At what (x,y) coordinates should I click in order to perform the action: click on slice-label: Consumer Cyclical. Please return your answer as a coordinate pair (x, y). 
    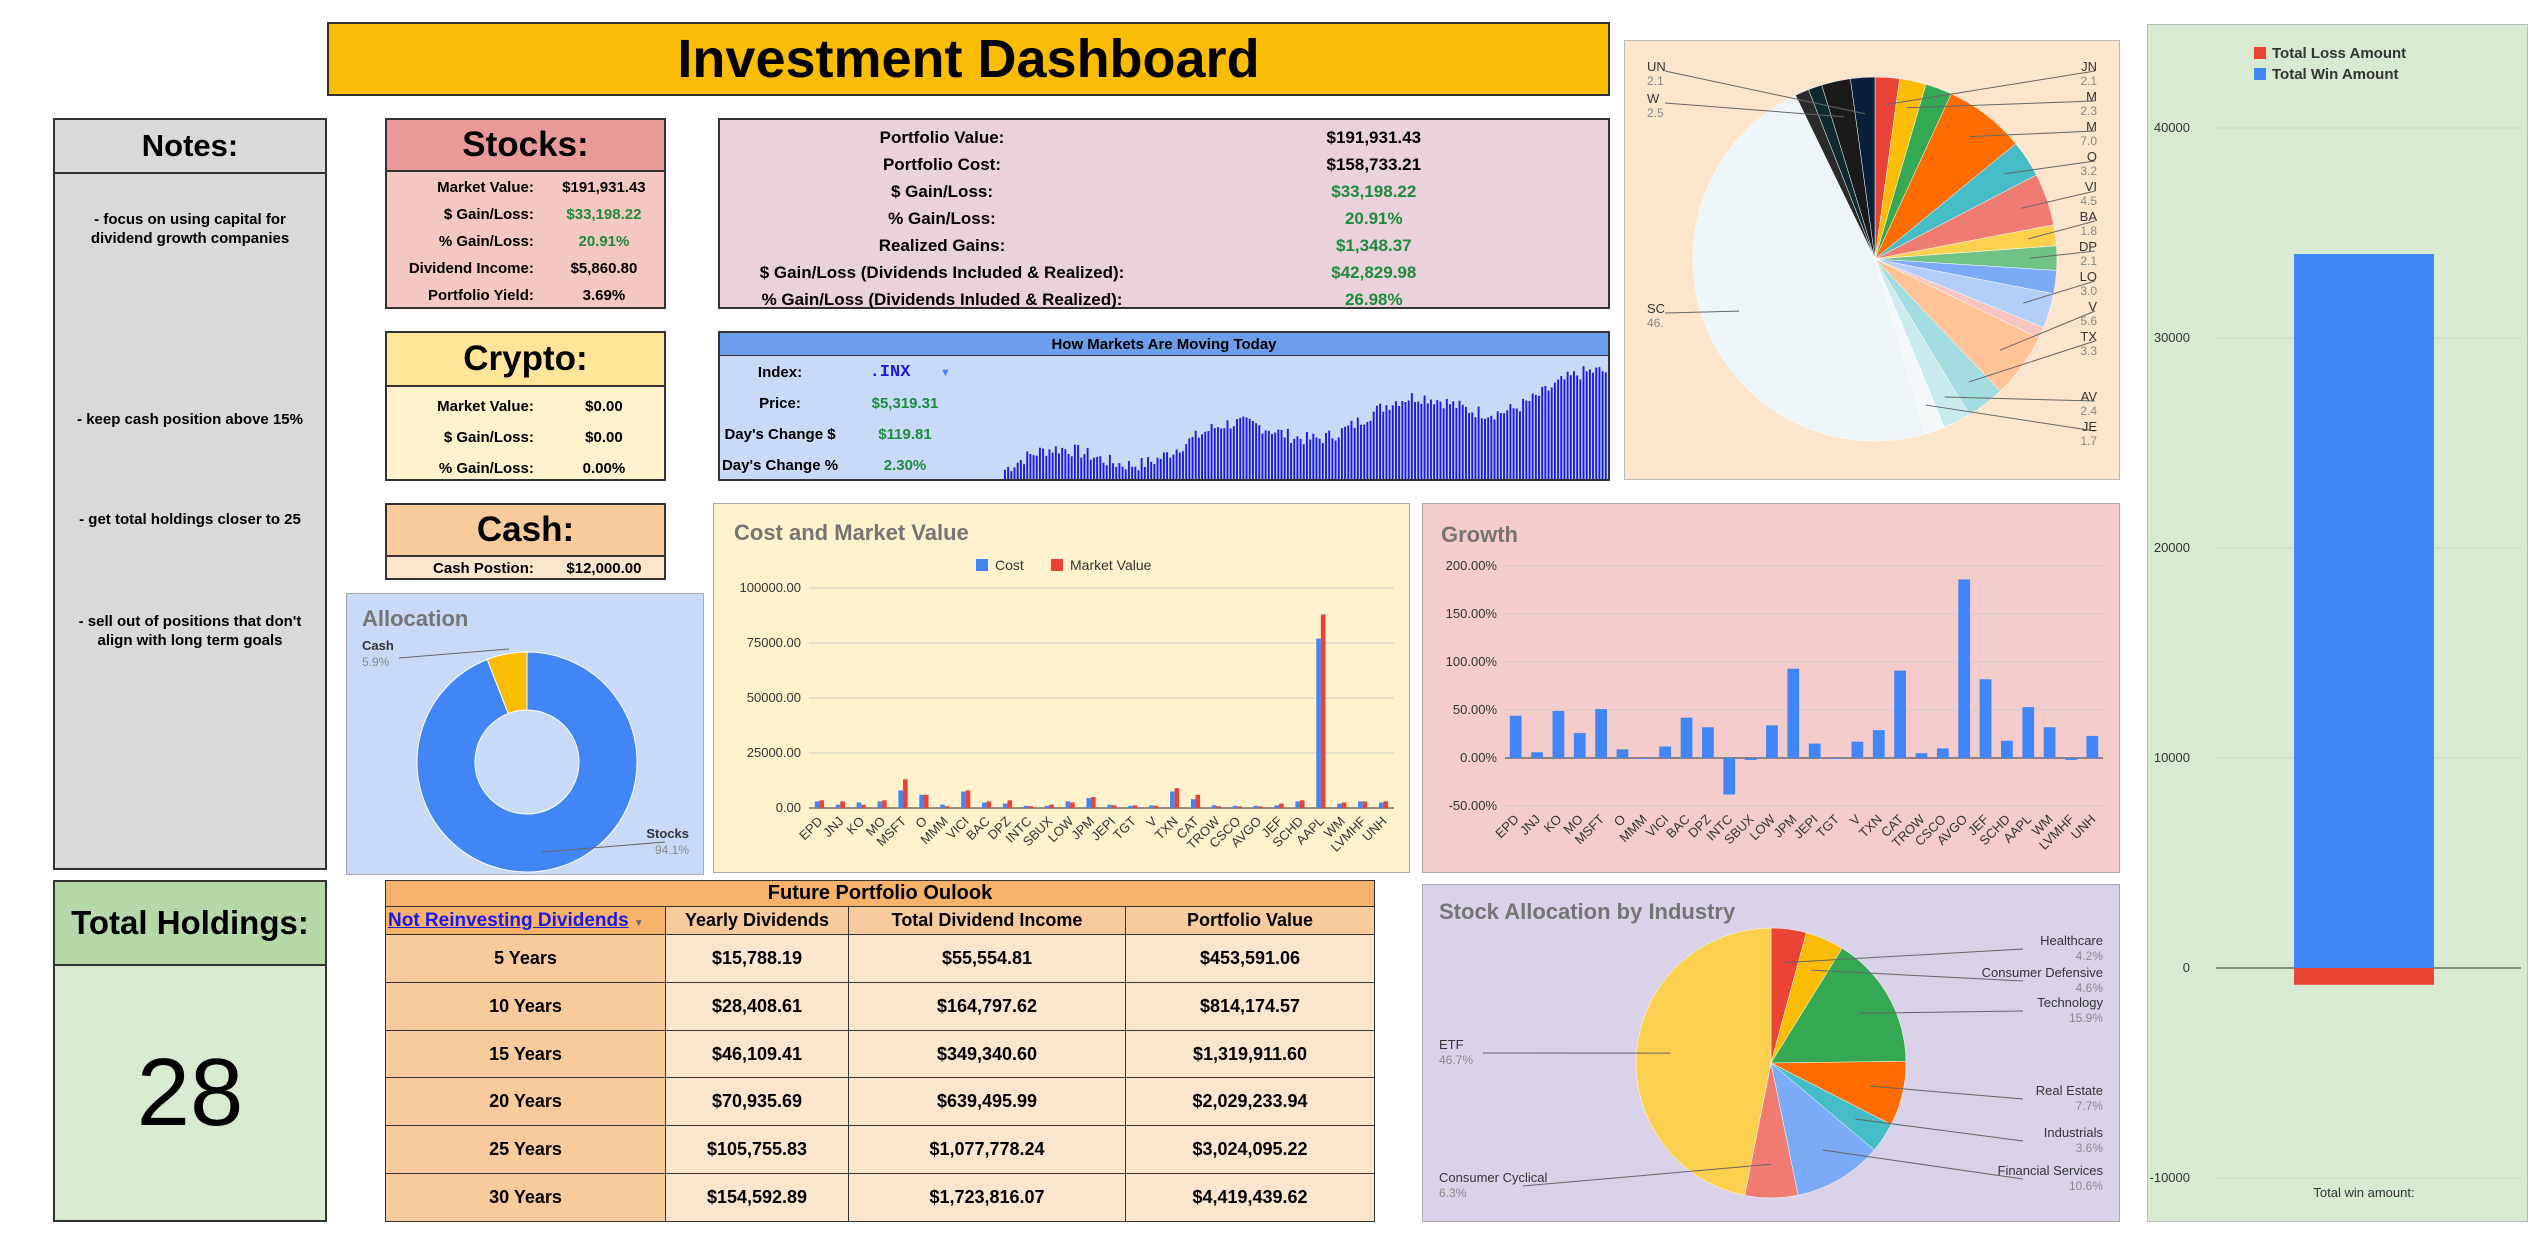
    Looking at the image, I should click on (1493, 1177).